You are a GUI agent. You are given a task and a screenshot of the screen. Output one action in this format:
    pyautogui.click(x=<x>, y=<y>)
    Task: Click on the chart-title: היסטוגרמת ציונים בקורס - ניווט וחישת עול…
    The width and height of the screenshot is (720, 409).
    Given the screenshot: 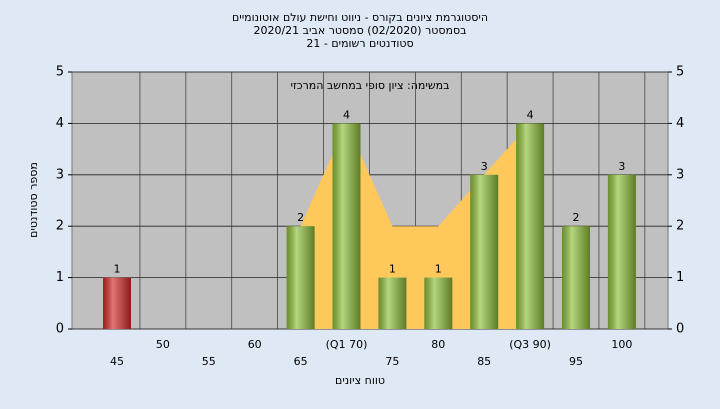 What is the action you would take?
    pyautogui.click(x=360, y=17)
    